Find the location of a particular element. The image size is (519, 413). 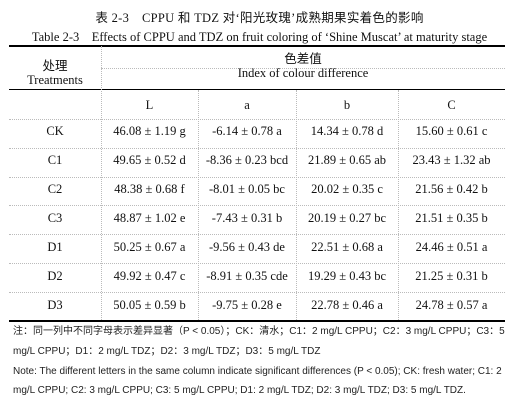

treatments-header: 处理 Treatments is located at coordinates (55, 73).